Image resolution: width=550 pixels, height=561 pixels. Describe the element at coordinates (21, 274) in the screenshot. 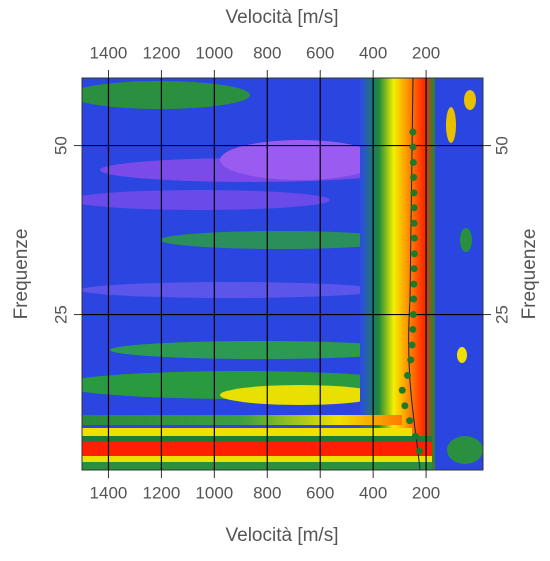

I see `y-axis-title-left: Frequenze` at that location.